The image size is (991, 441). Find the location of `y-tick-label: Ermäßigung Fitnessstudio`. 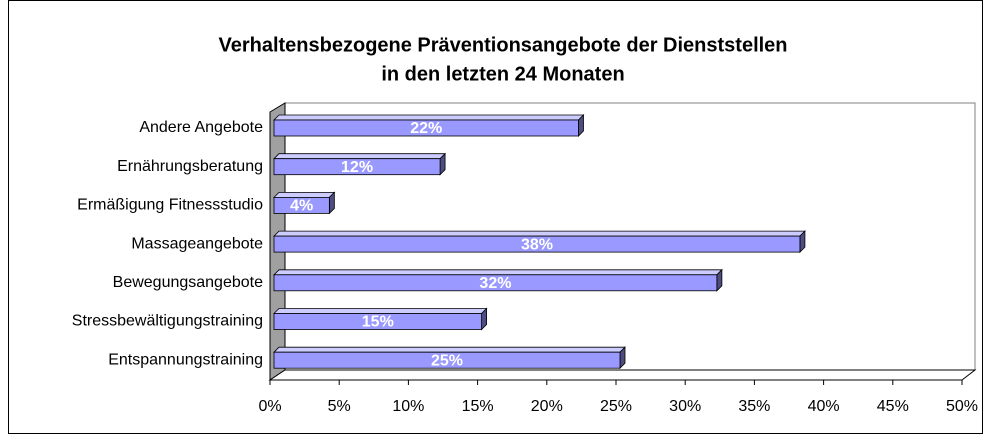

y-tick-label: Ermäßigung Fitnessstudio is located at coordinates (170, 205).